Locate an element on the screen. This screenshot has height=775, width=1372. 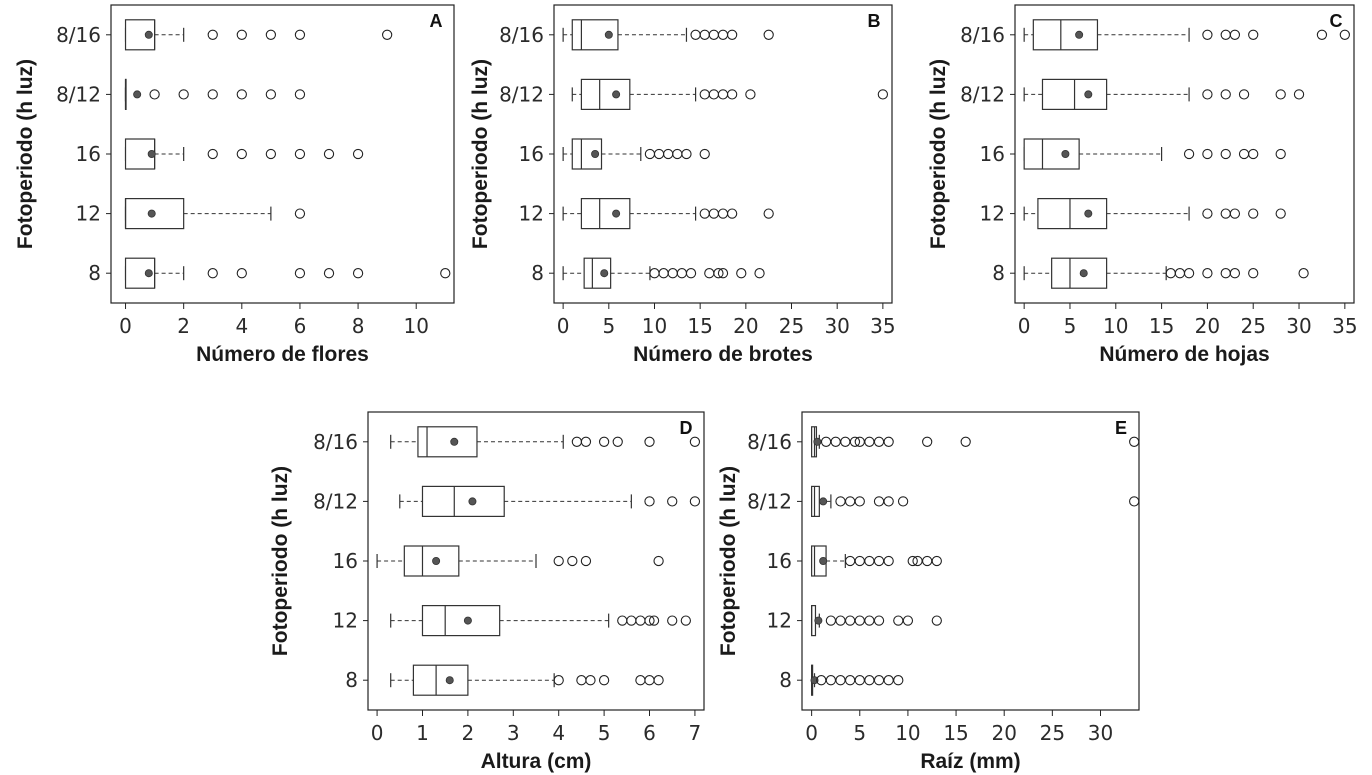
x-tick-label: 6 is located at coordinates (649, 733).